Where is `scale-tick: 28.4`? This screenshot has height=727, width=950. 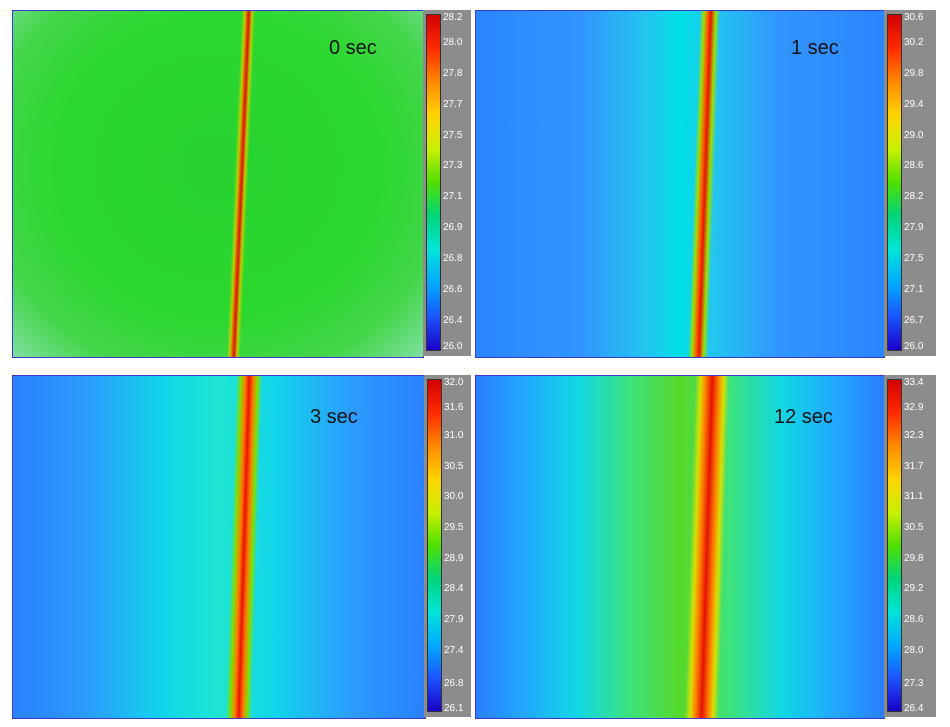 scale-tick: 28.4 is located at coordinates (454, 588).